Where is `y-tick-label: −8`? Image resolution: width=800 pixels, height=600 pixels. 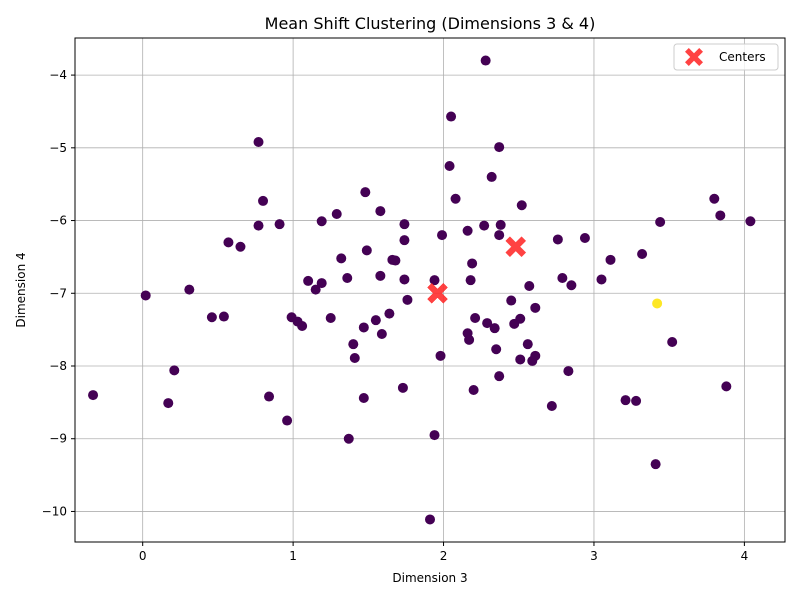 y-tick-label: −8 is located at coordinates (58, 366).